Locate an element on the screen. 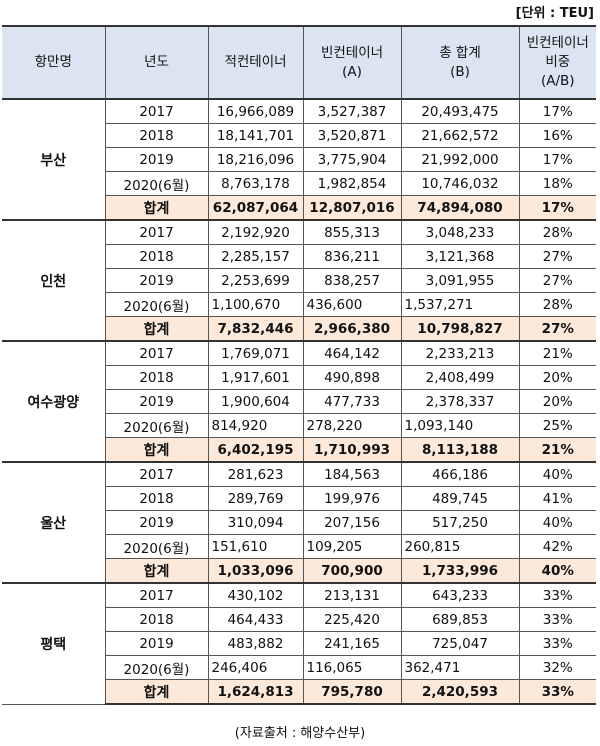 The image size is (600, 746). empty-container-cell: 3,775,904 is located at coordinates (352, 159).